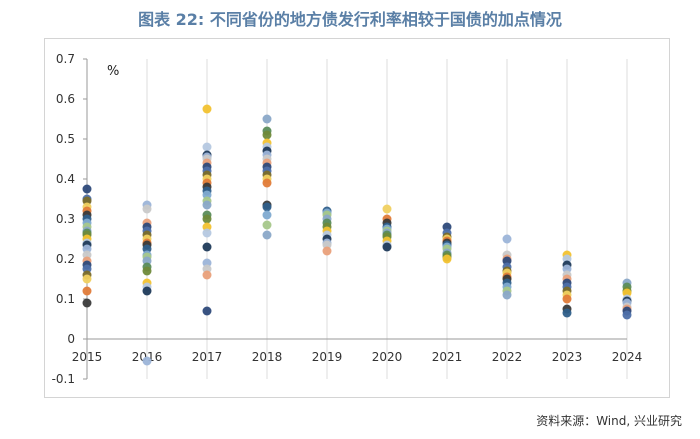 The height and width of the screenshot is (439, 700). What do you see at coordinates (65, 99) in the screenshot?
I see `y-tick-label: 0.6` at bounding box center [65, 99].